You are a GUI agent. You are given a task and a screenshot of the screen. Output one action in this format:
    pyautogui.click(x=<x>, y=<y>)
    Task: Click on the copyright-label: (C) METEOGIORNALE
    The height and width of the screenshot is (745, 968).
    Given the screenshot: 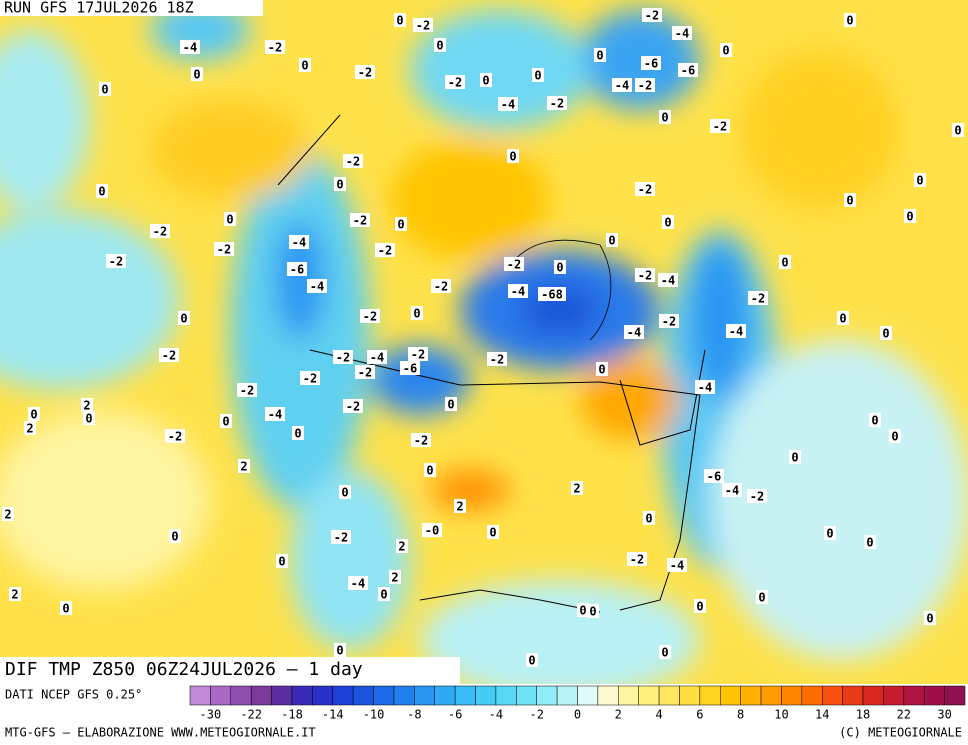 What is the action you would take?
    pyautogui.click(x=900, y=733)
    